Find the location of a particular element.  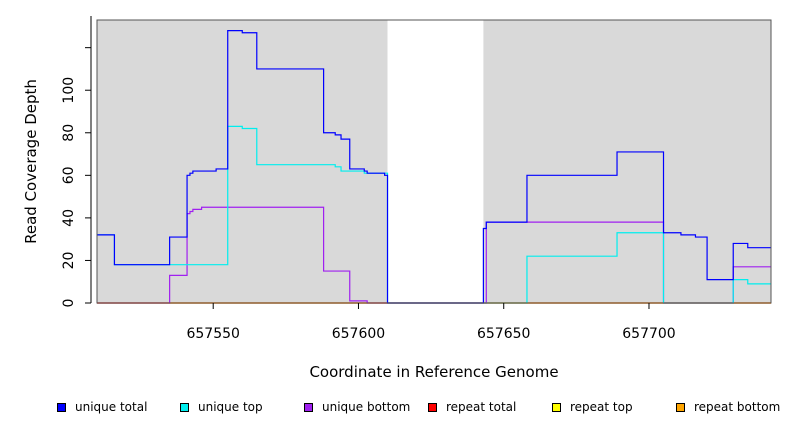

y-axis: 0 20 40 60 80 100 is located at coordinates (76, 162).